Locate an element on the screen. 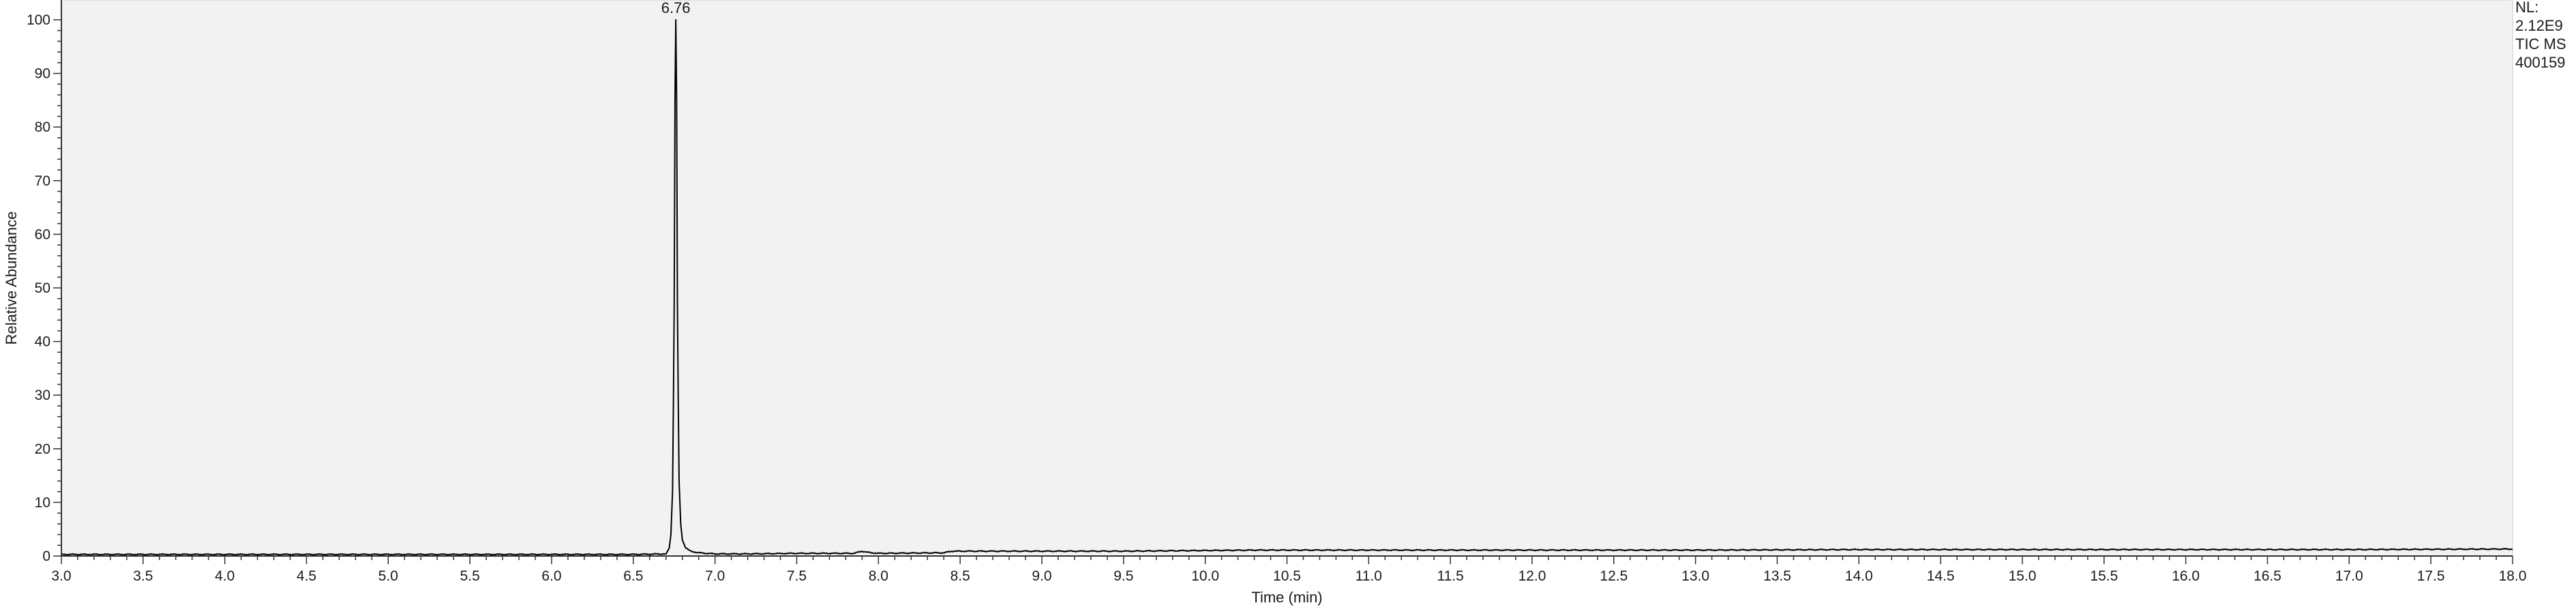 Image resolution: width=2576 pixels, height=614 pixels. x-tick-label: 11.5 is located at coordinates (1450, 576).